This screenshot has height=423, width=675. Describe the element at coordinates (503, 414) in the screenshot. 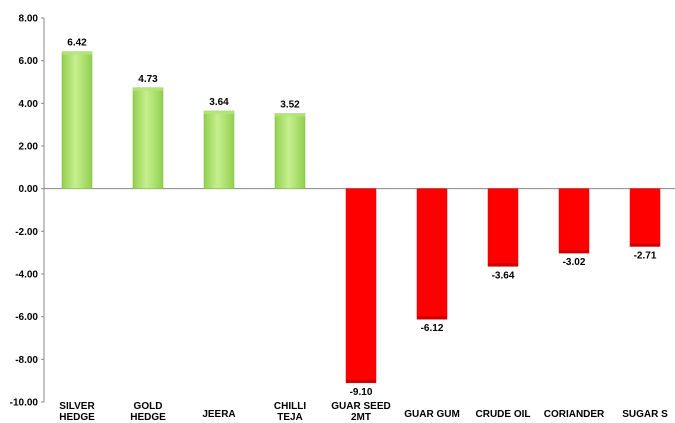

I see `x-tick-label: CRUDE OIL` at that location.